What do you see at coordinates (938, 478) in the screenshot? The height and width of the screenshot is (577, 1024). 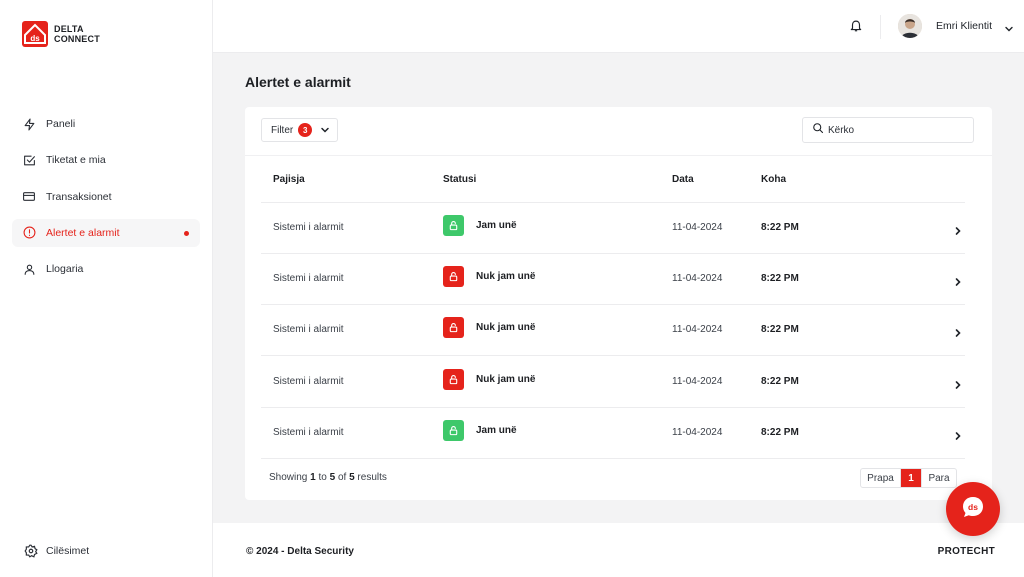 I see `next-page-button: Para` at bounding box center [938, 478].